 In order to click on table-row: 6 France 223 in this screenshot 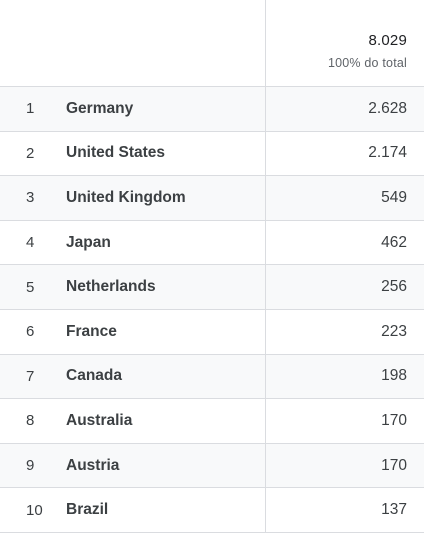, I will do `click(212, 332)`.